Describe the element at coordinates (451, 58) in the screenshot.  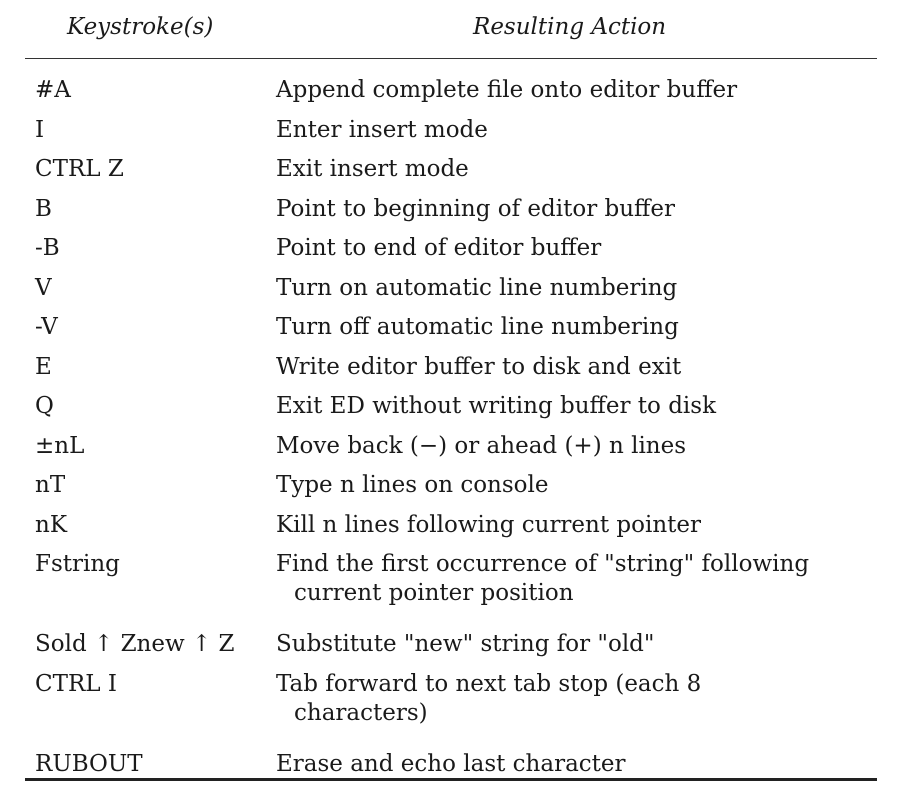
I see `header-rule` at that location.